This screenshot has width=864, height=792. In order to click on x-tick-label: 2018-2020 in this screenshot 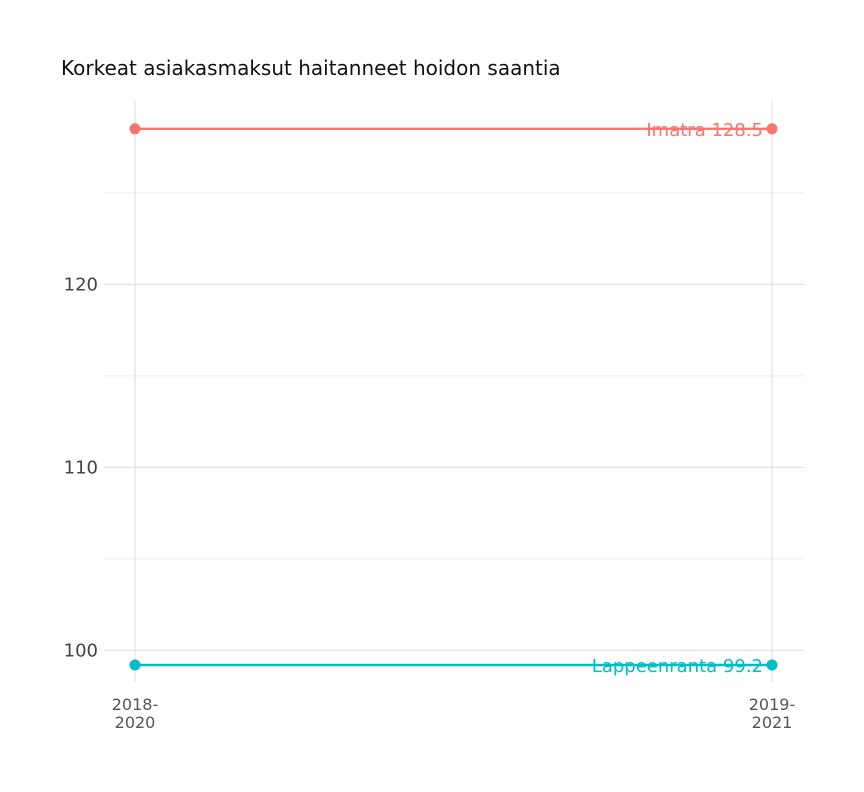, I will do `click(135, 713)`.